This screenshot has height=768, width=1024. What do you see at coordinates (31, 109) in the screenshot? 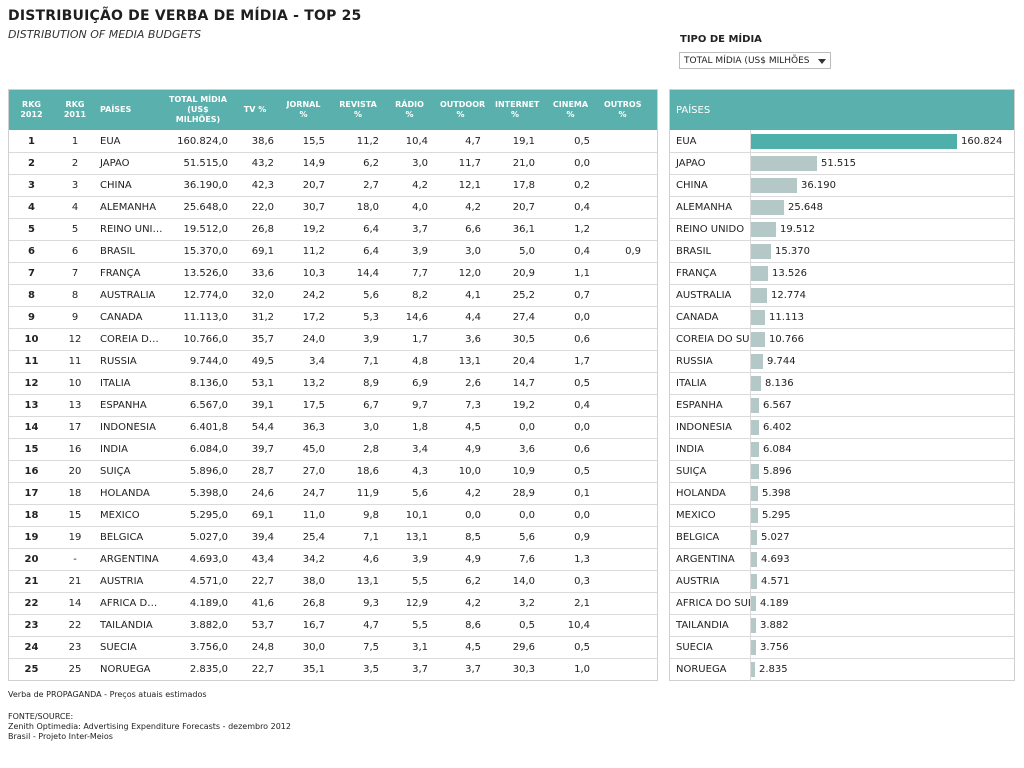
I see `header-rkg2012: RKG 2012` at bounding box center [31, 109].